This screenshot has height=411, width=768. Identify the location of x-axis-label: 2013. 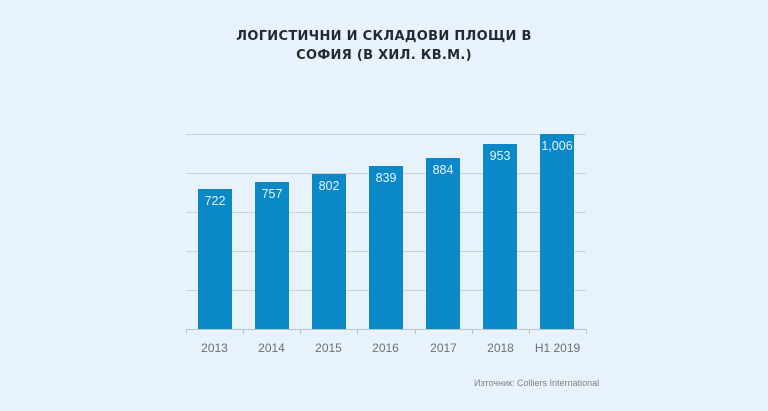
(214, 348).